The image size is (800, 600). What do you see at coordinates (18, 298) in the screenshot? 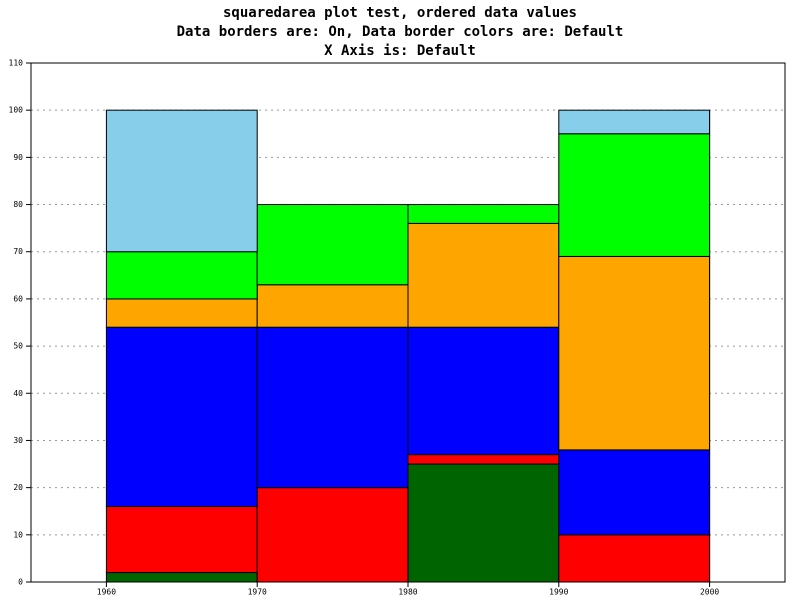
I see `y-tick-label: 60` at bounding box center [18, 298].